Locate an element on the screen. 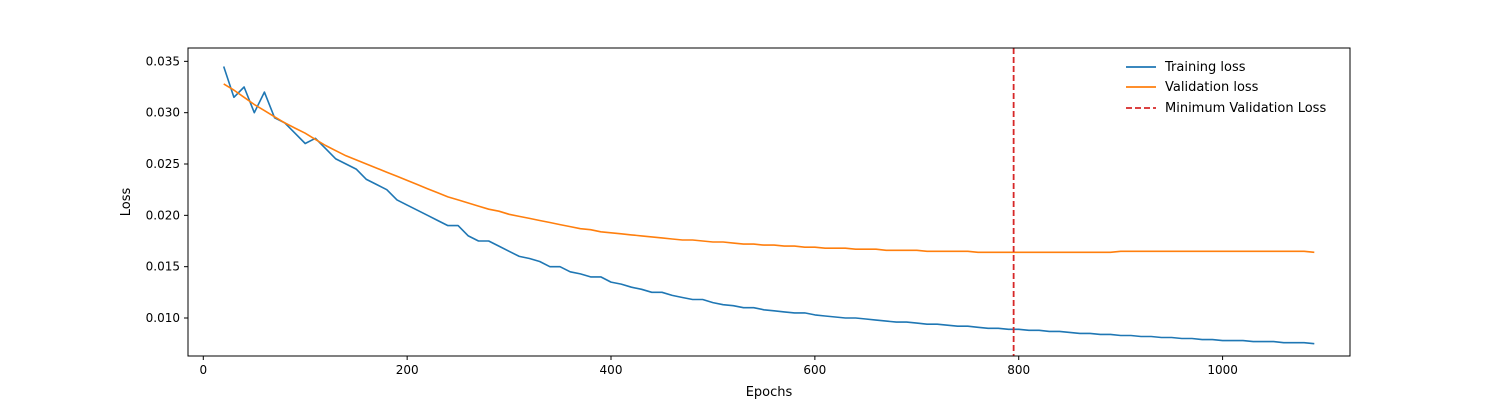 The image size is (1500, 400). x-axis-ticks: 0 200 400 600 800 1000 is located at coordinates (718, 366).